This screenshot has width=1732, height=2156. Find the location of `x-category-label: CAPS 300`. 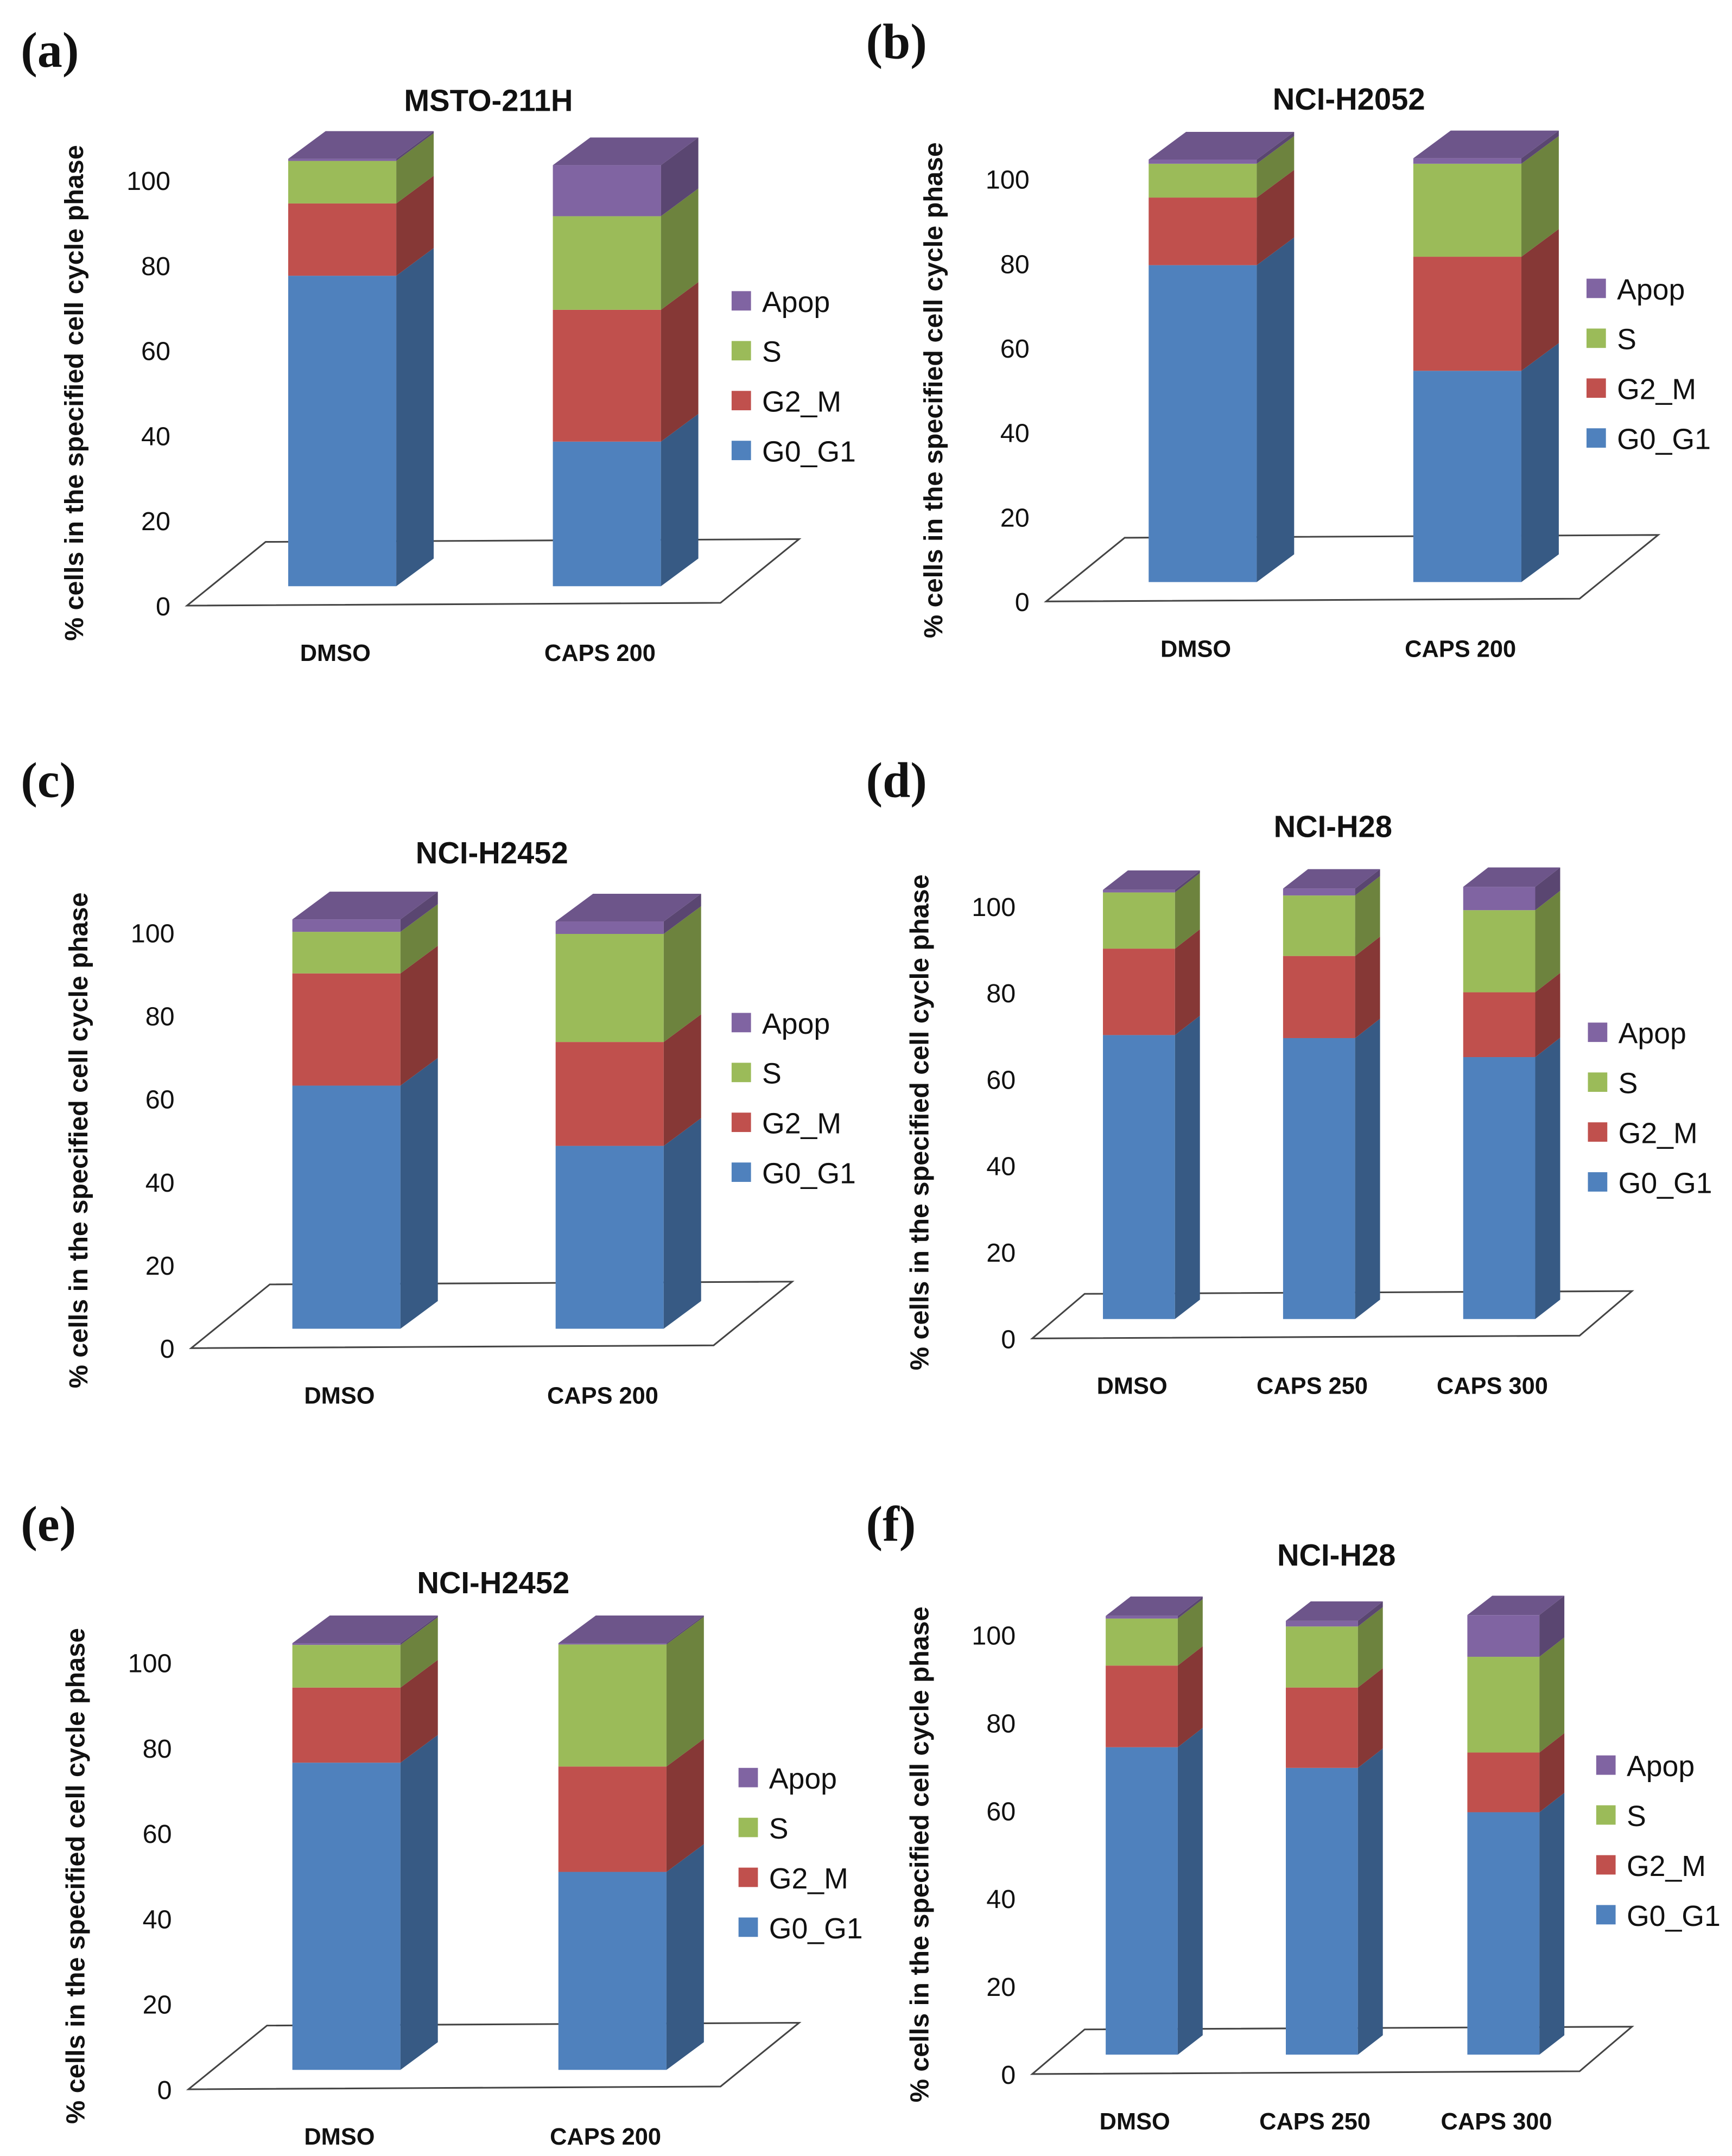

x-category-label: CAPS 300 is located at coordinates (1492, 1386).